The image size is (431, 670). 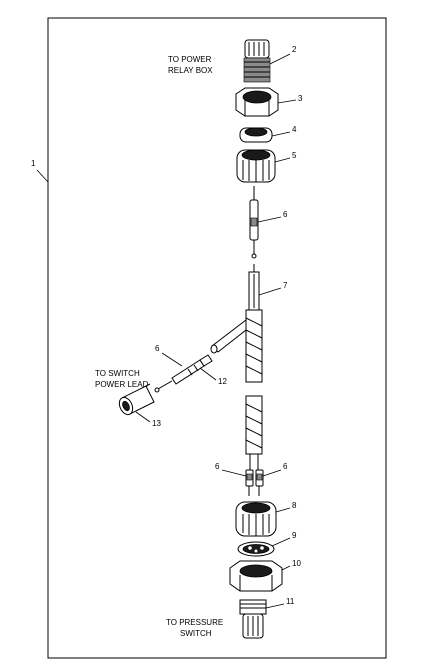 What do you see at coordinates (280, 59) in the screenshot?
I see `callout-2-leader` at bounding box center [280, 59].